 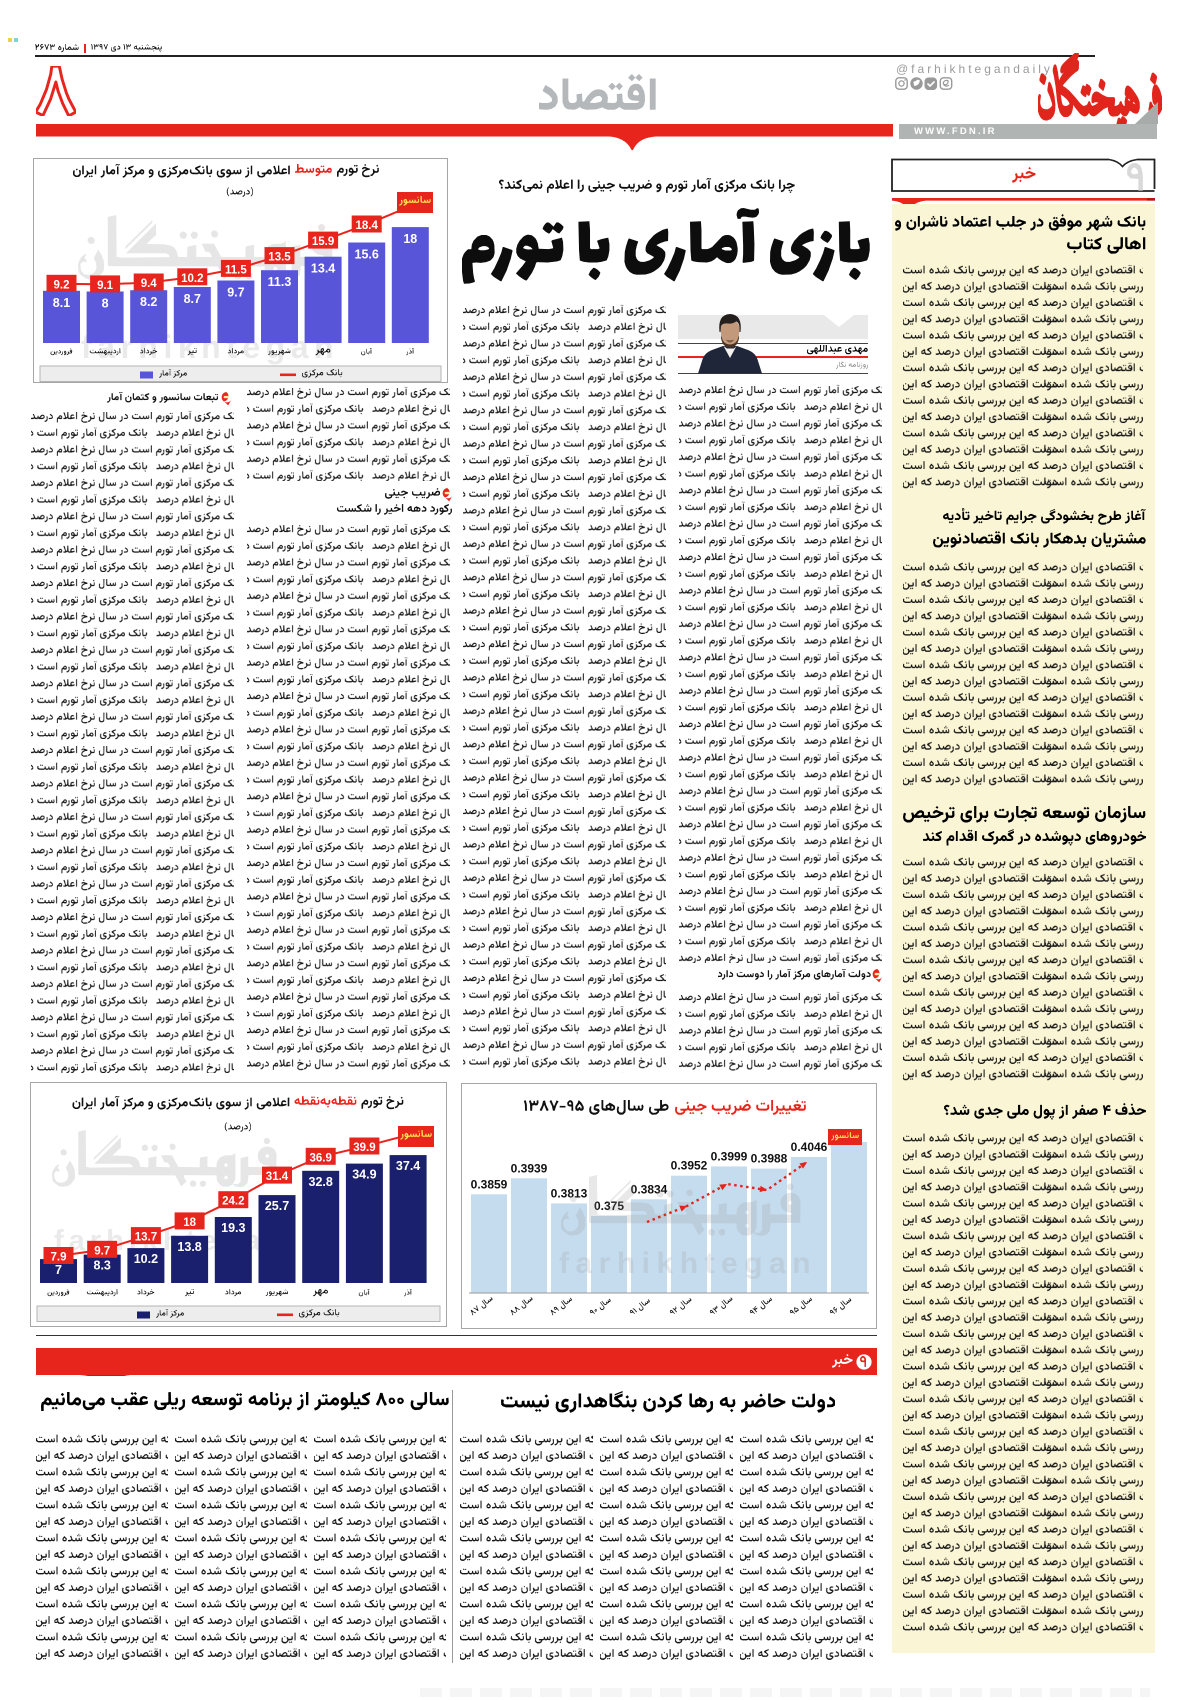 I want to click on svg-text: 0.3834, so click(x=649, y=1189).